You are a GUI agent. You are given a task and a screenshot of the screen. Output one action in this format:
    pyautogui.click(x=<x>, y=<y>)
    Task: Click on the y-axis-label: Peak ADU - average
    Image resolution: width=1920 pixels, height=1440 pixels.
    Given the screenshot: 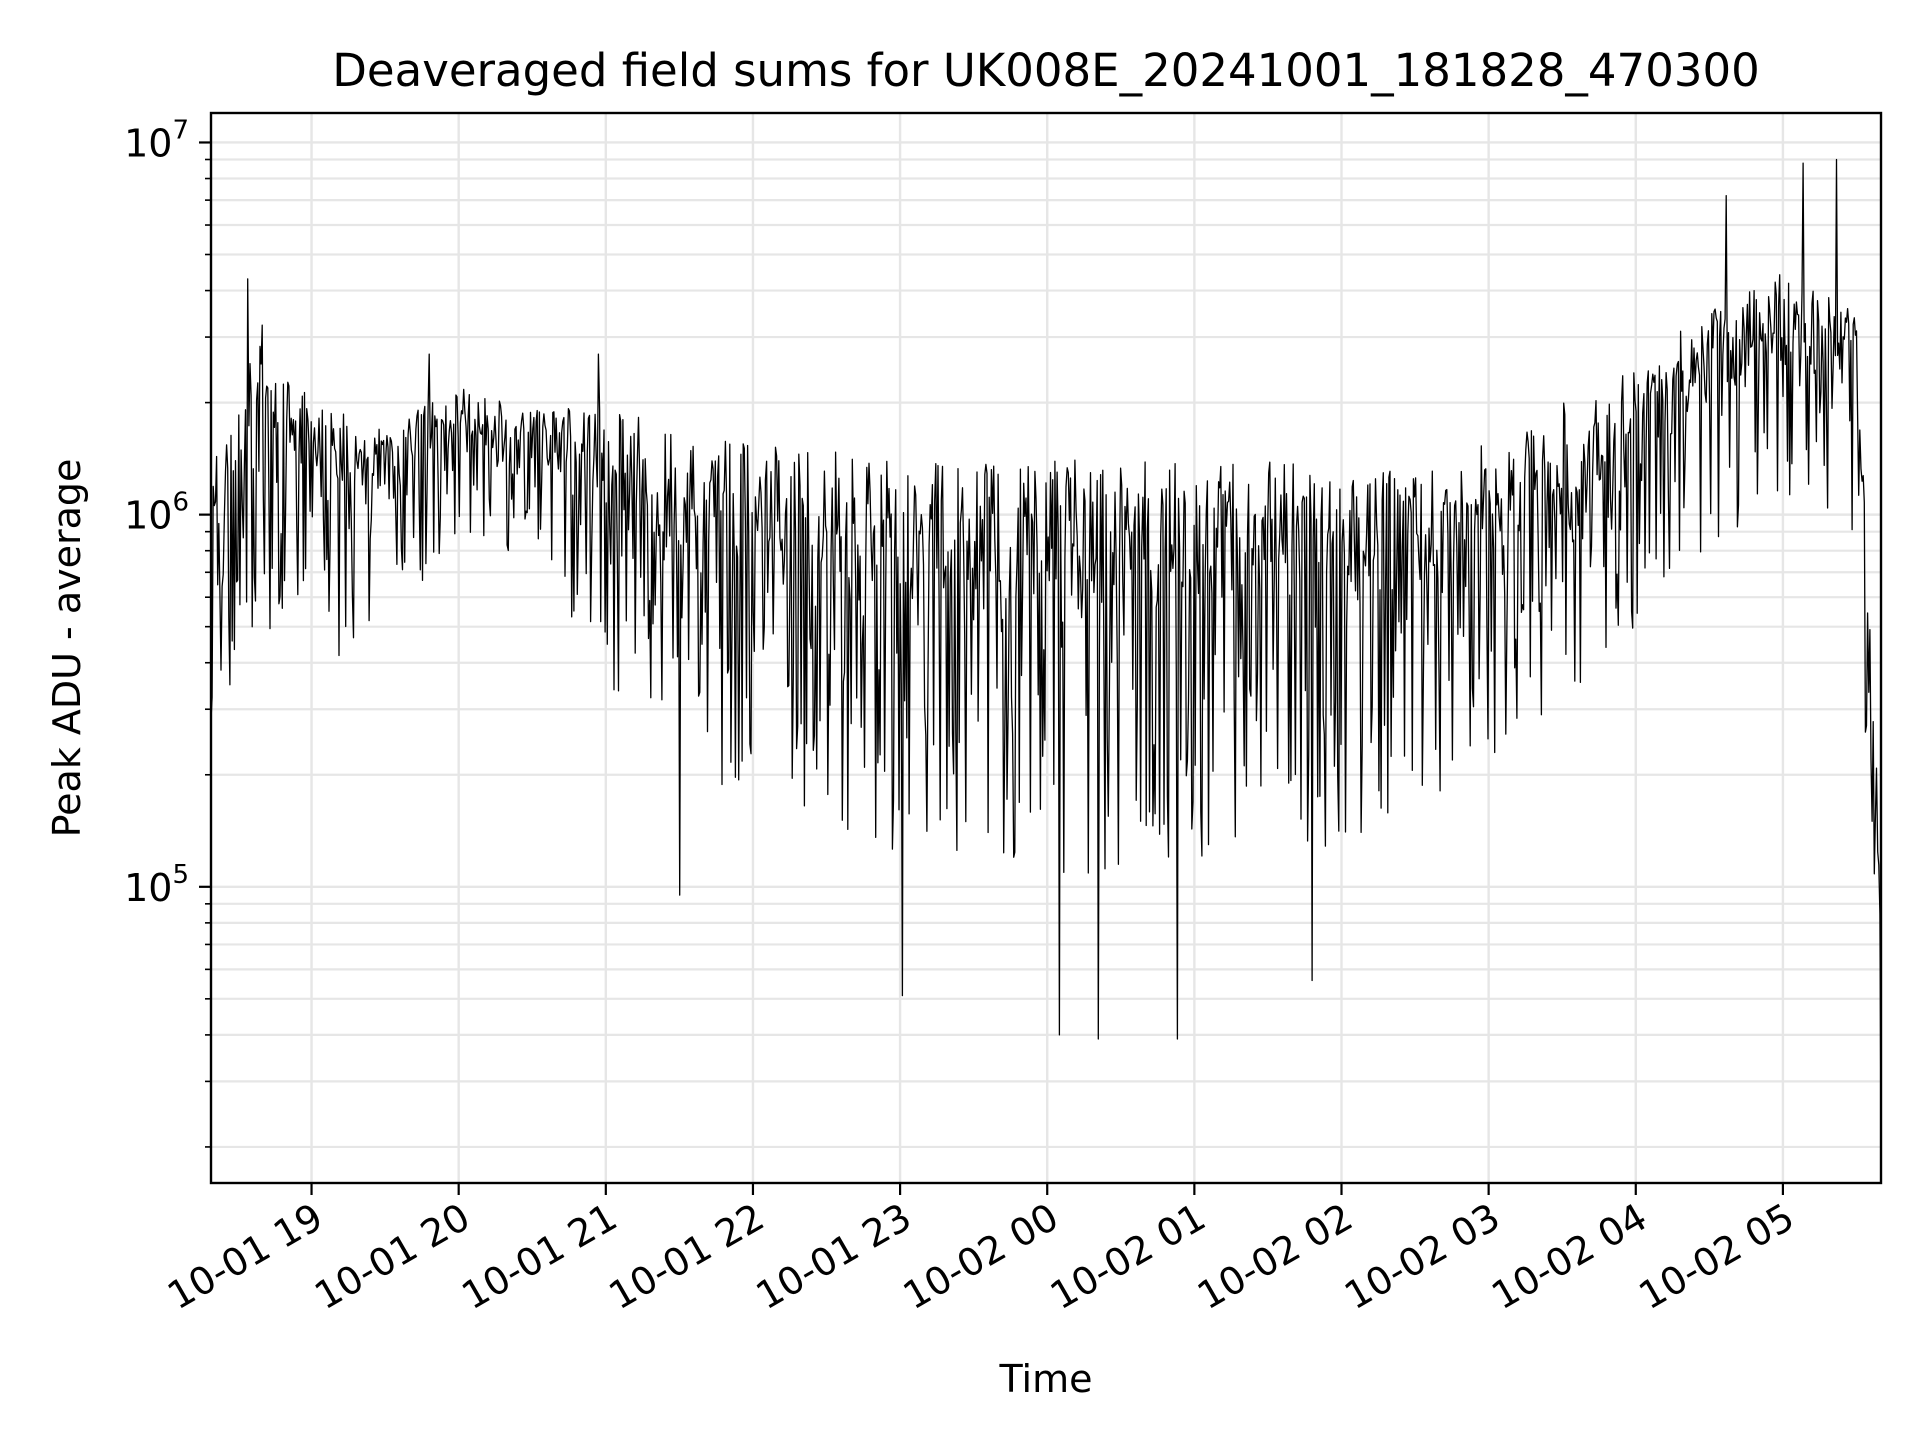 What is the action you would take?
    pyautogui.click(x=67, y=648)
    